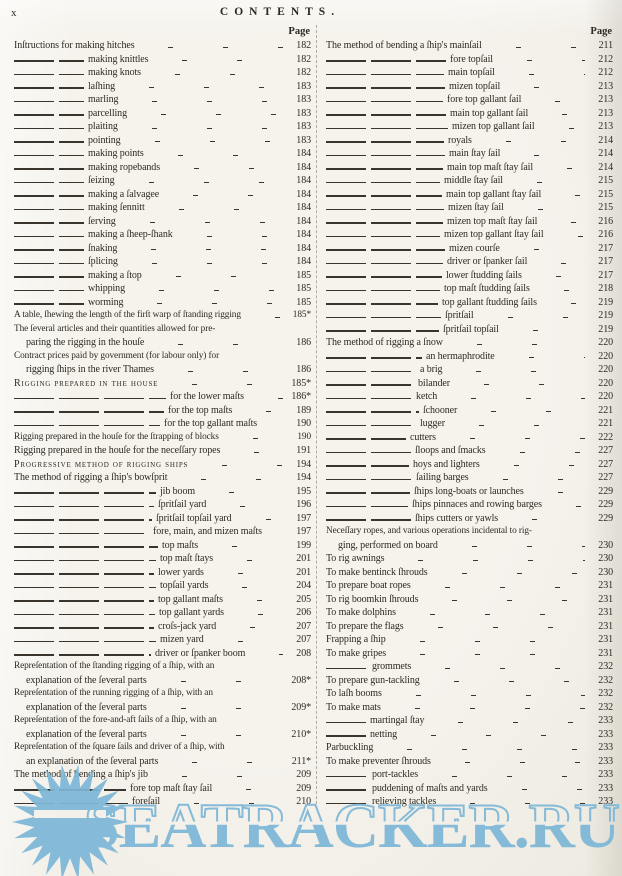 This screenshot has width=622, height=876. I want to click on page-number: 183, so click(303, 99).